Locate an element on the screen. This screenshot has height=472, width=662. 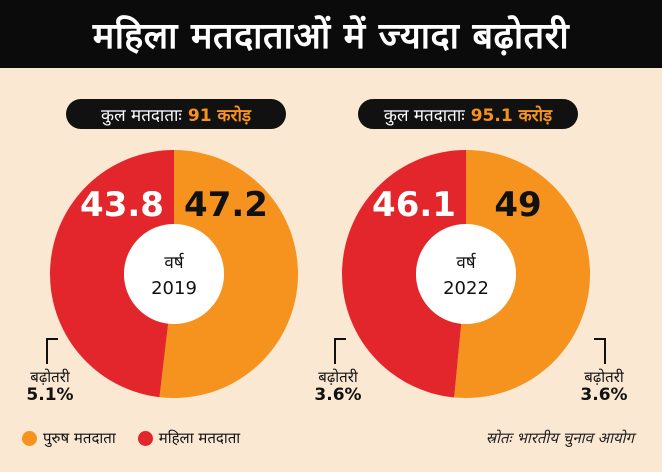
legend: पुरुष मतदाता महिला मतदाता is located at coordinates (142, 438).